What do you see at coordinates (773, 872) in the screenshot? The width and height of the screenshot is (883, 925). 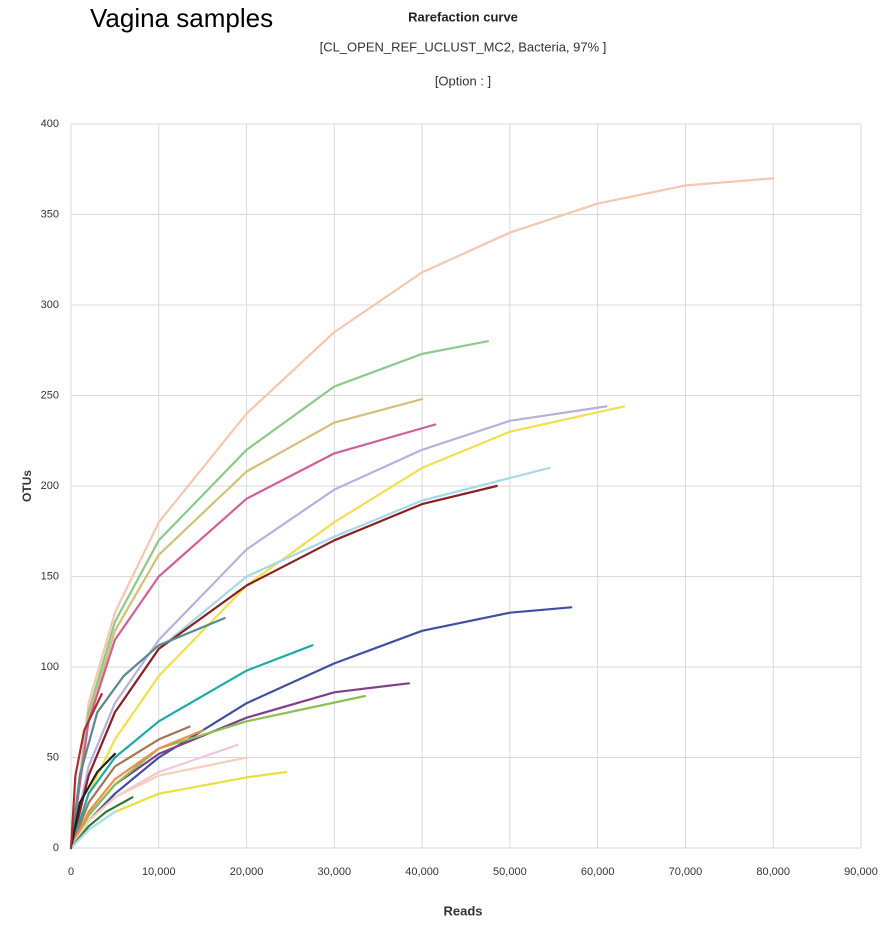 I see `x-tick-label: 80,000` at bounding box center [773, 872].